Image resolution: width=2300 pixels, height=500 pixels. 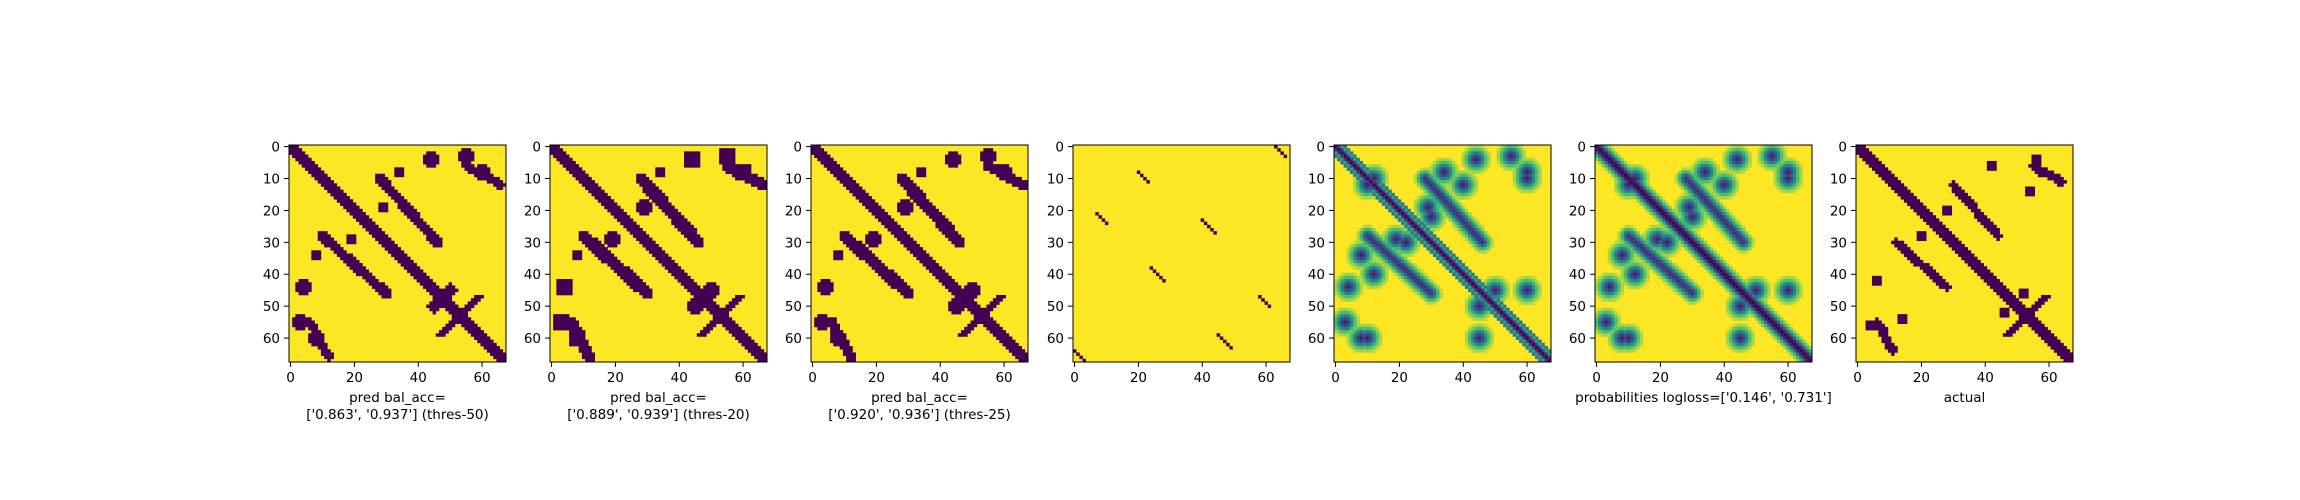 I want to click on heatmap-cells, so click(x=398, y=254).